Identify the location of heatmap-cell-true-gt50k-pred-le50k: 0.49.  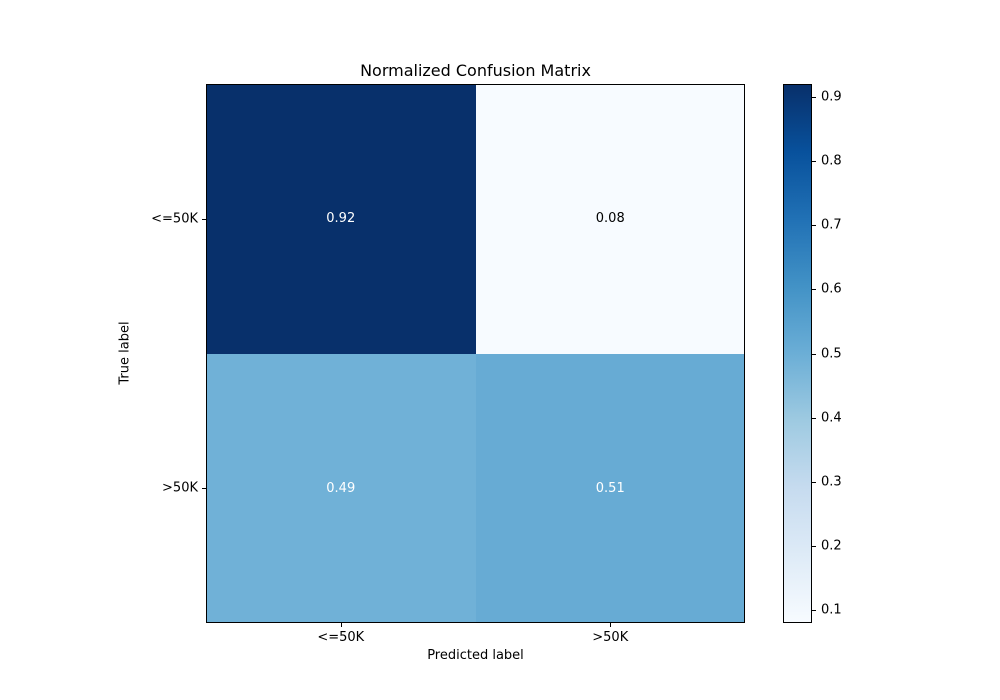
(341, 488).